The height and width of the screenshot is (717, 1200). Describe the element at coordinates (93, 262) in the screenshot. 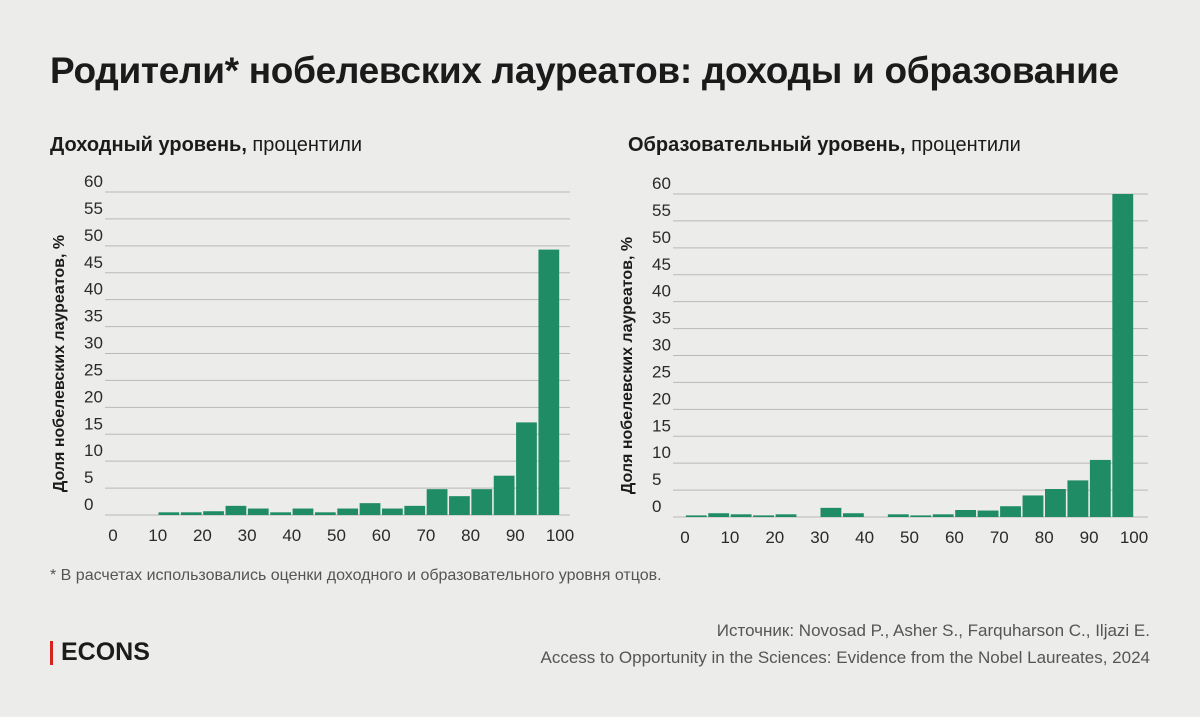

I see `income-y-tick-label: 45` at that location.